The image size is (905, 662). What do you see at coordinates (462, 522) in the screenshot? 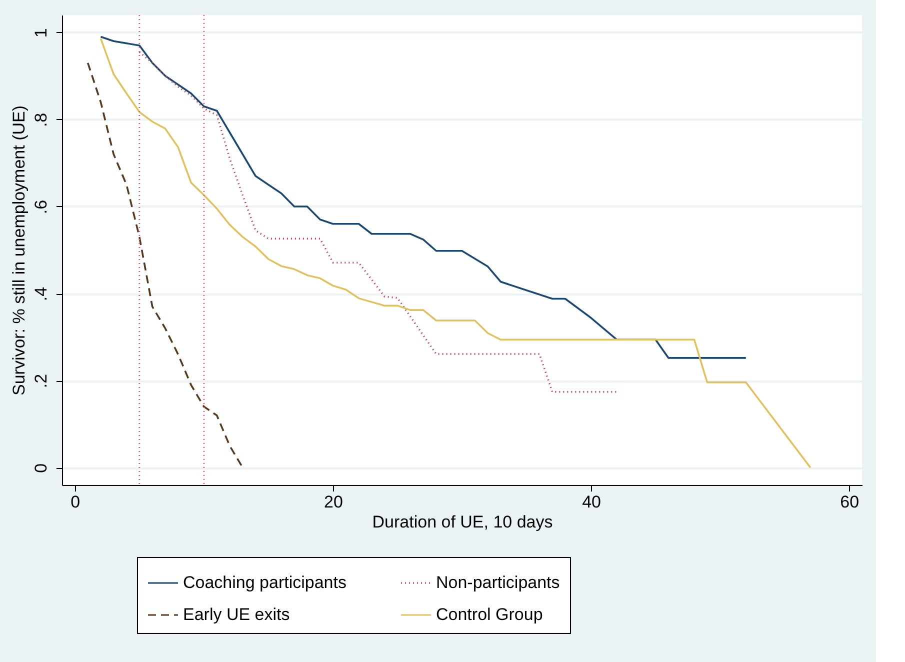
I see `x-axis-title: Duration of UE, 10 days` at bounding box center [462, 522].